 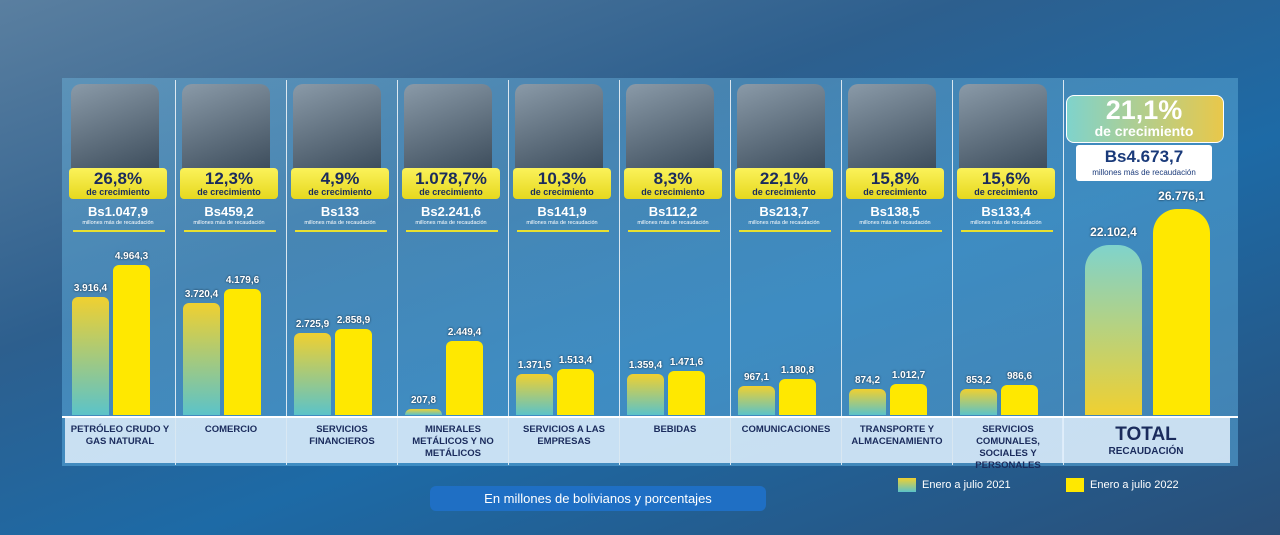 What do you see at coordinates (786, 429) in the screenshot?
I see `category-label: COMUNICACIONES` at bounding box center [786, 429].